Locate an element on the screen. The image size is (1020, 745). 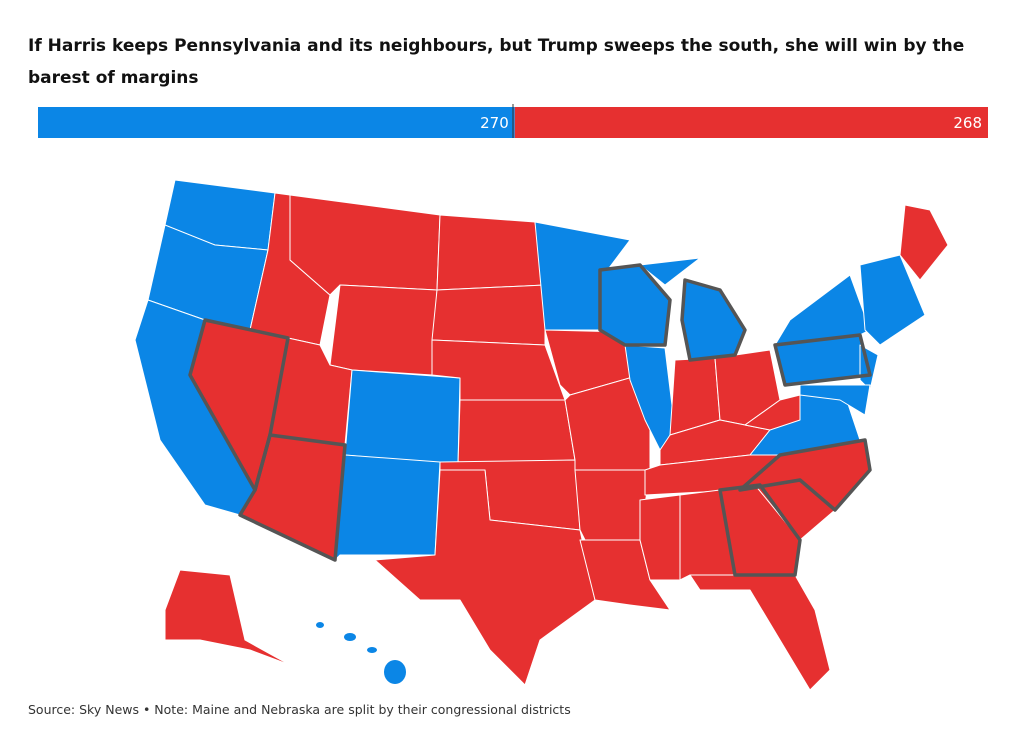
tally-label: 268 is located at coordinates (967, 123).